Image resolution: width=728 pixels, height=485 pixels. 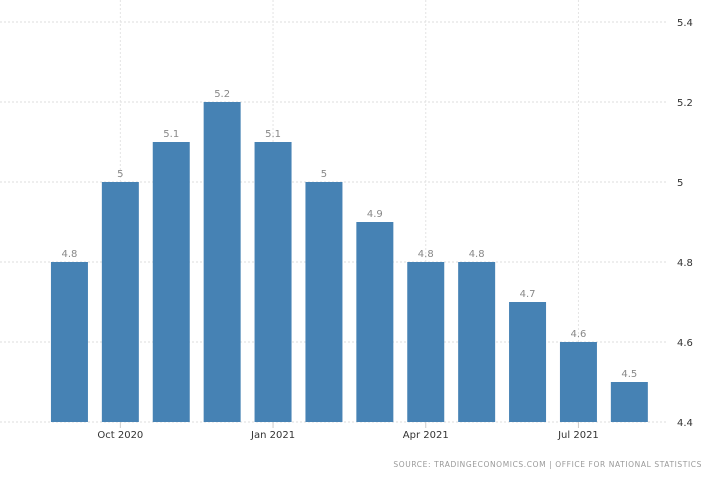 I want to click on bar-mar-2021, so click(x=375, y=322).